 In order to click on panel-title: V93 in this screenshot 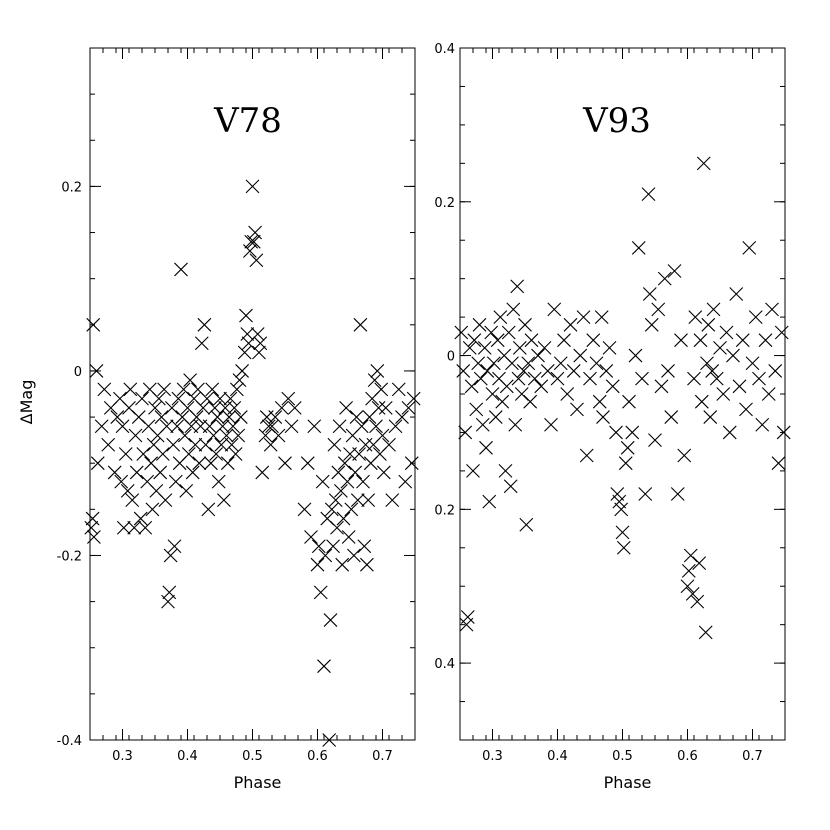, I will do `click(616, 121)`.